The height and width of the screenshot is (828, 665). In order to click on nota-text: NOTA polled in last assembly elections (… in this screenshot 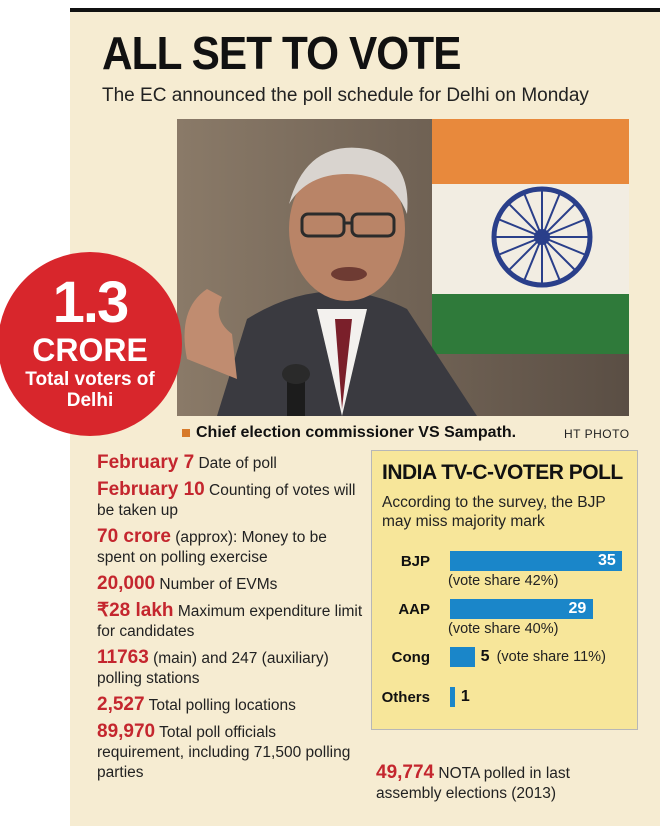, I will do `click(473, 783)`.